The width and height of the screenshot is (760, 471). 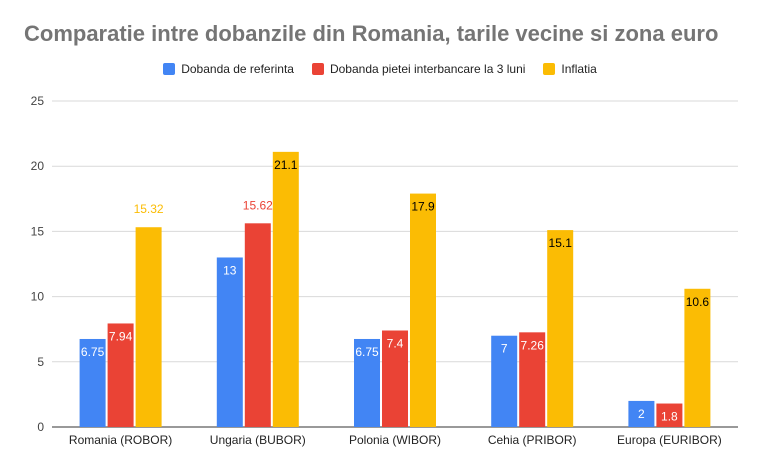 I want to click on y-tick-label: 10, so click(x=38, y=297).